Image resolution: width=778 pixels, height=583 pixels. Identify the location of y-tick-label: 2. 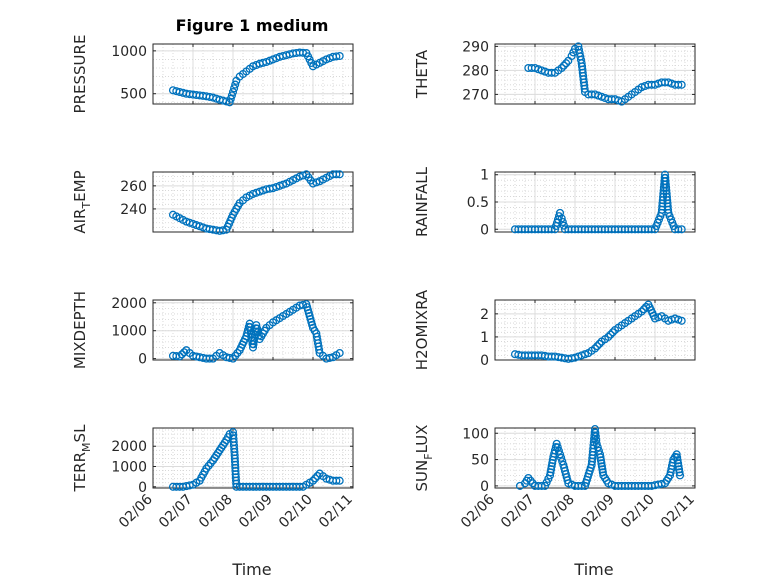
(484, 315).